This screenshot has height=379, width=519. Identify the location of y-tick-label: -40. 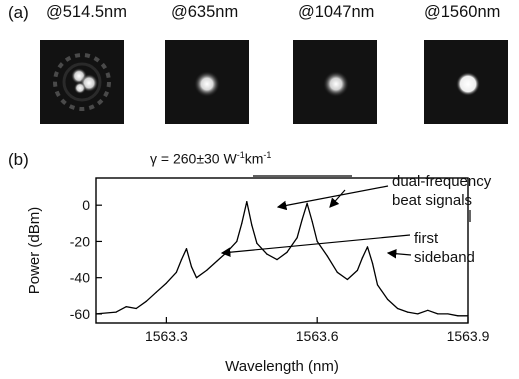
(80, 278).